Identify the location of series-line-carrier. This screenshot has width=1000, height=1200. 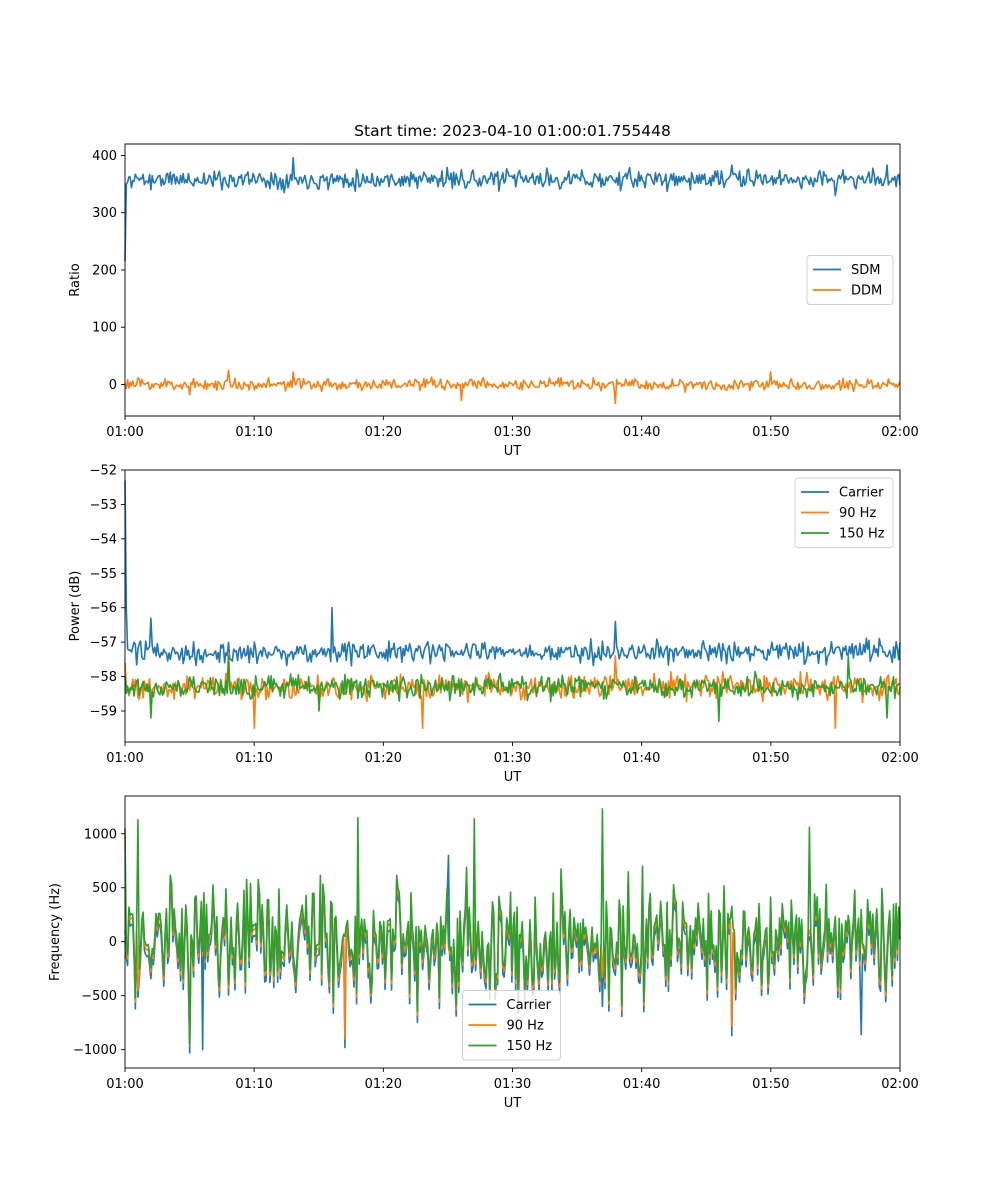
(512, 573).